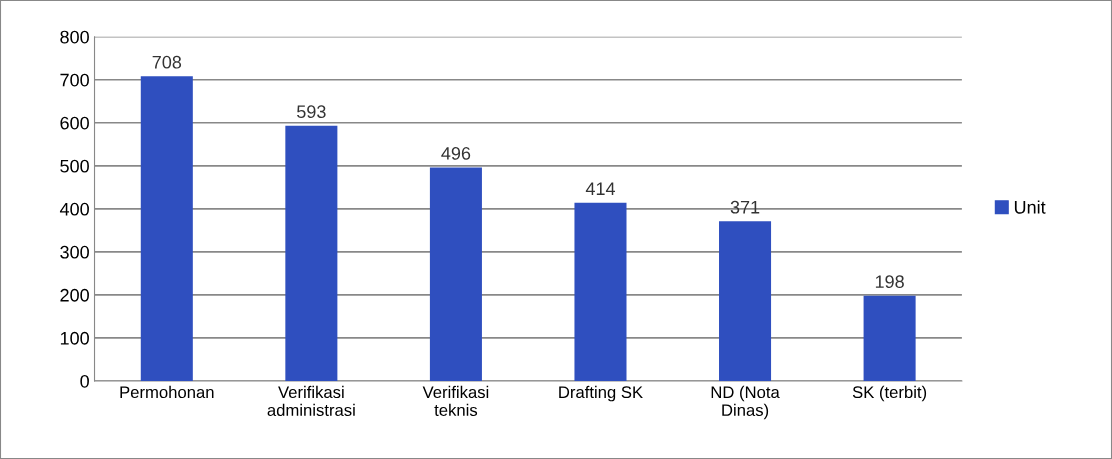 The height and width of the screenshot is (459, 1112). Describe the element at coordinates (889, 393) in the screenshot. I see `x-tick-label: SK (terbit)` at that location.